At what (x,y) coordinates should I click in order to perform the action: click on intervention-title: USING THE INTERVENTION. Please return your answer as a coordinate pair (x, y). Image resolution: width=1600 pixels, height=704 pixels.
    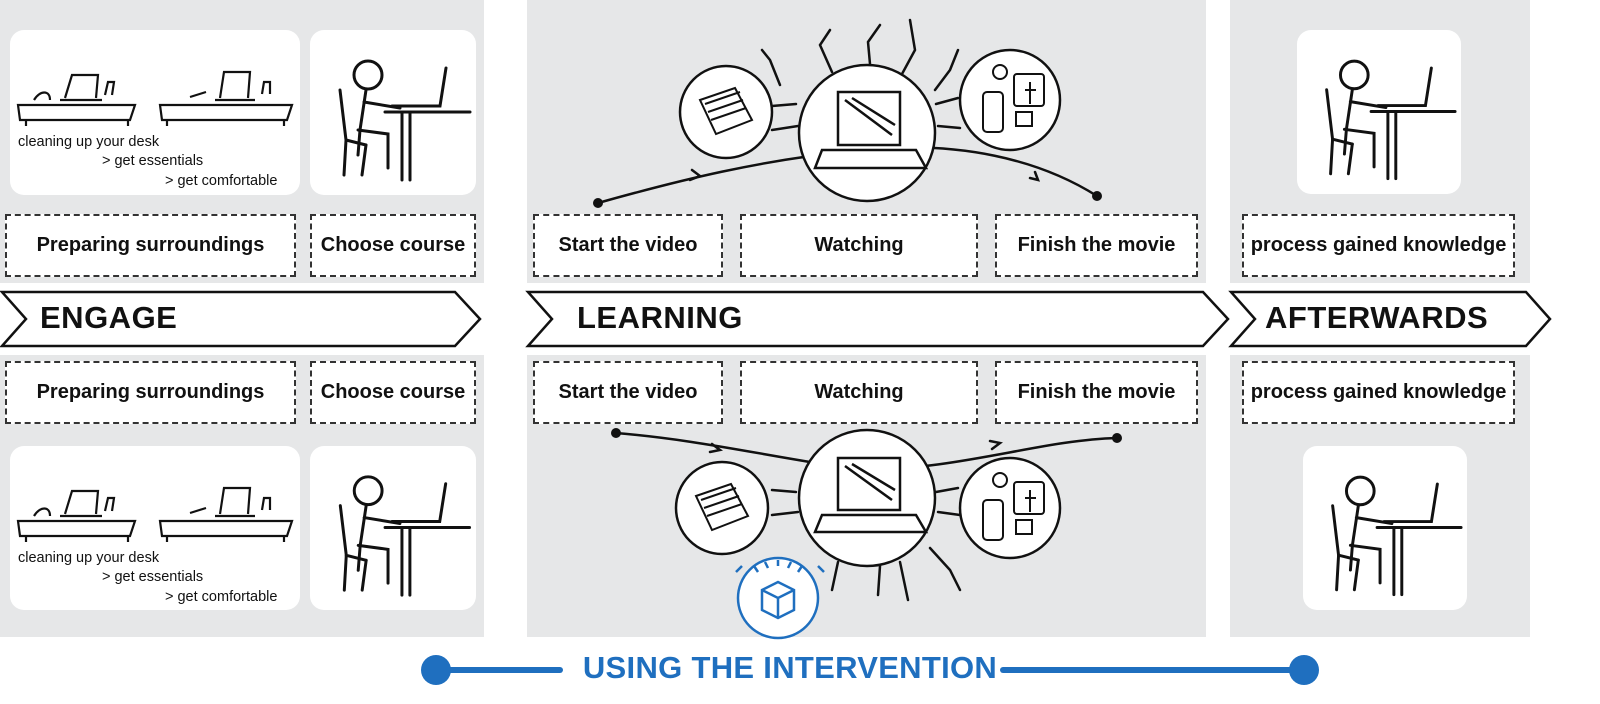
    Looking at the image, I should click on (790, 667).